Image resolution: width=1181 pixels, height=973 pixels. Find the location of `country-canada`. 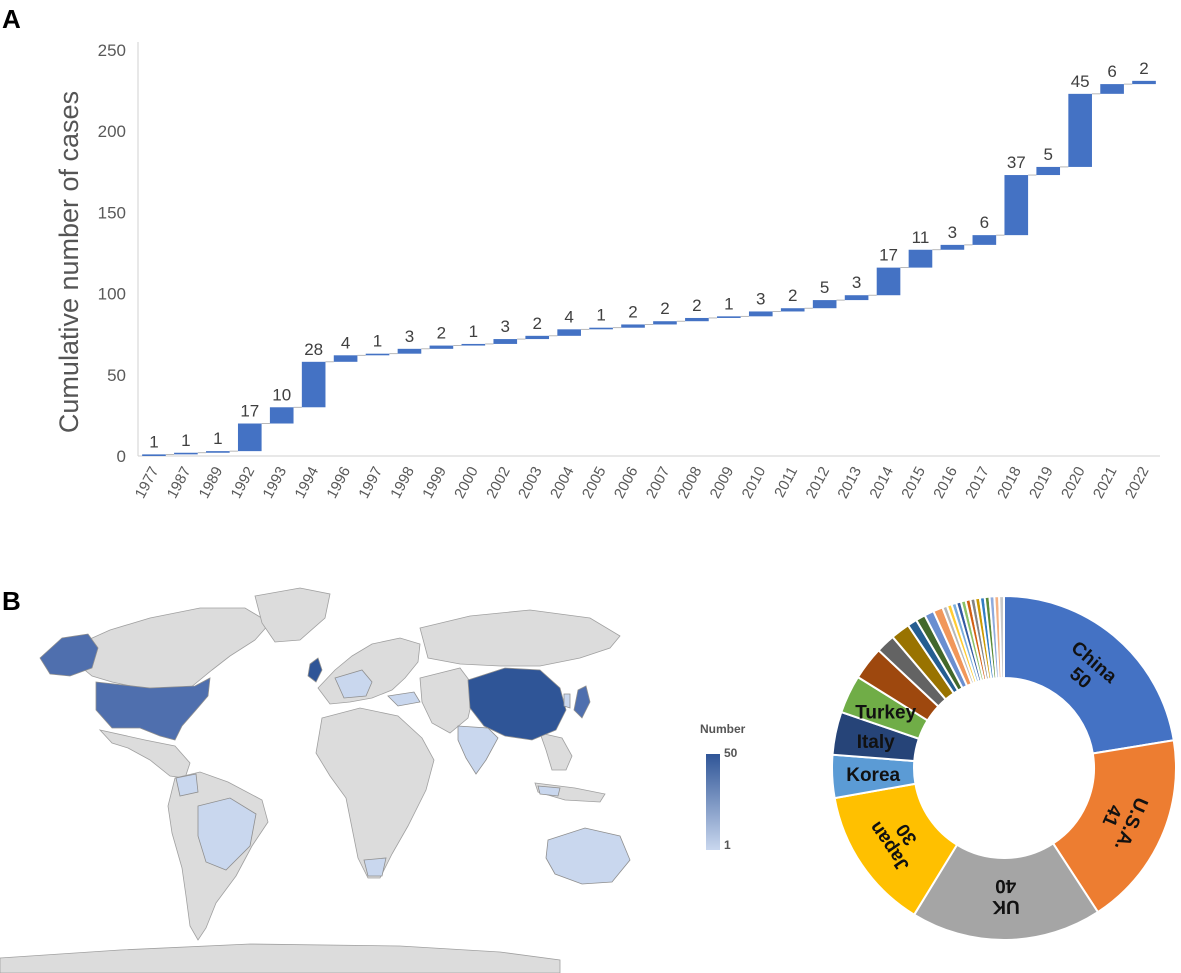

country-canada is located at coordinates (170, 649).